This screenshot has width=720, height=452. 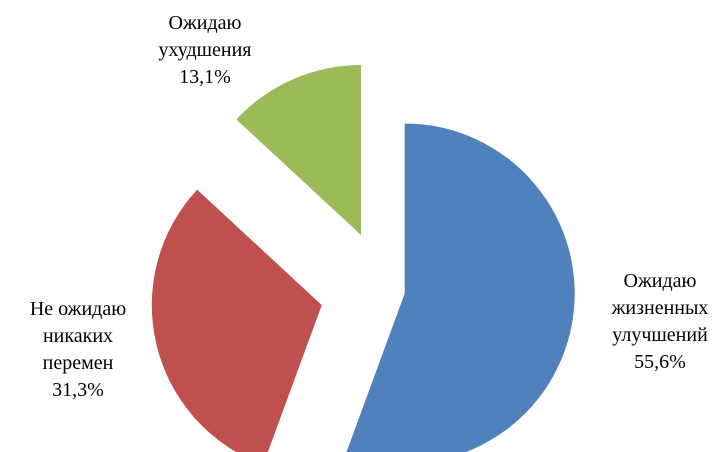 I want to click on value-label: 55,6%, so click(x=660, y=362).